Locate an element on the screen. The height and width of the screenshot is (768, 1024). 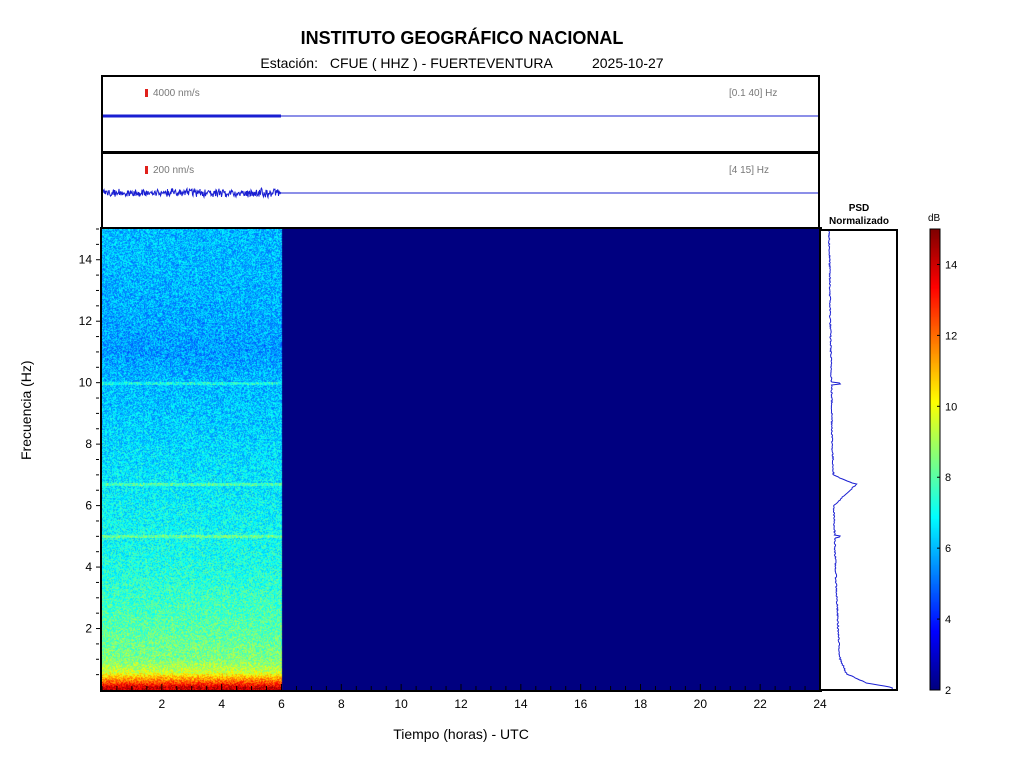
trace-filtered is located at coordinates (460, 193).